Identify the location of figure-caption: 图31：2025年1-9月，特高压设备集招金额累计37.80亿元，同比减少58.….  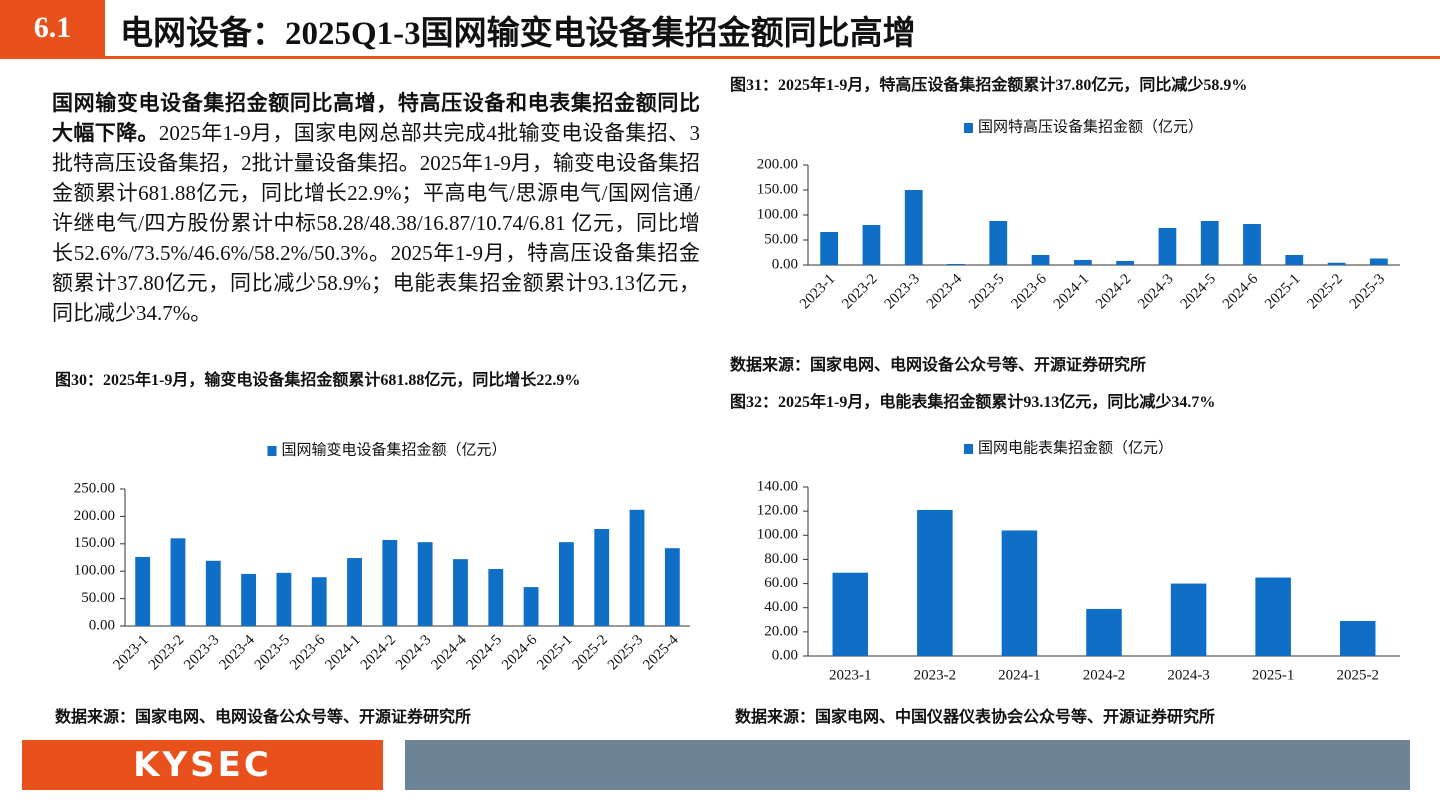
(989, 85).